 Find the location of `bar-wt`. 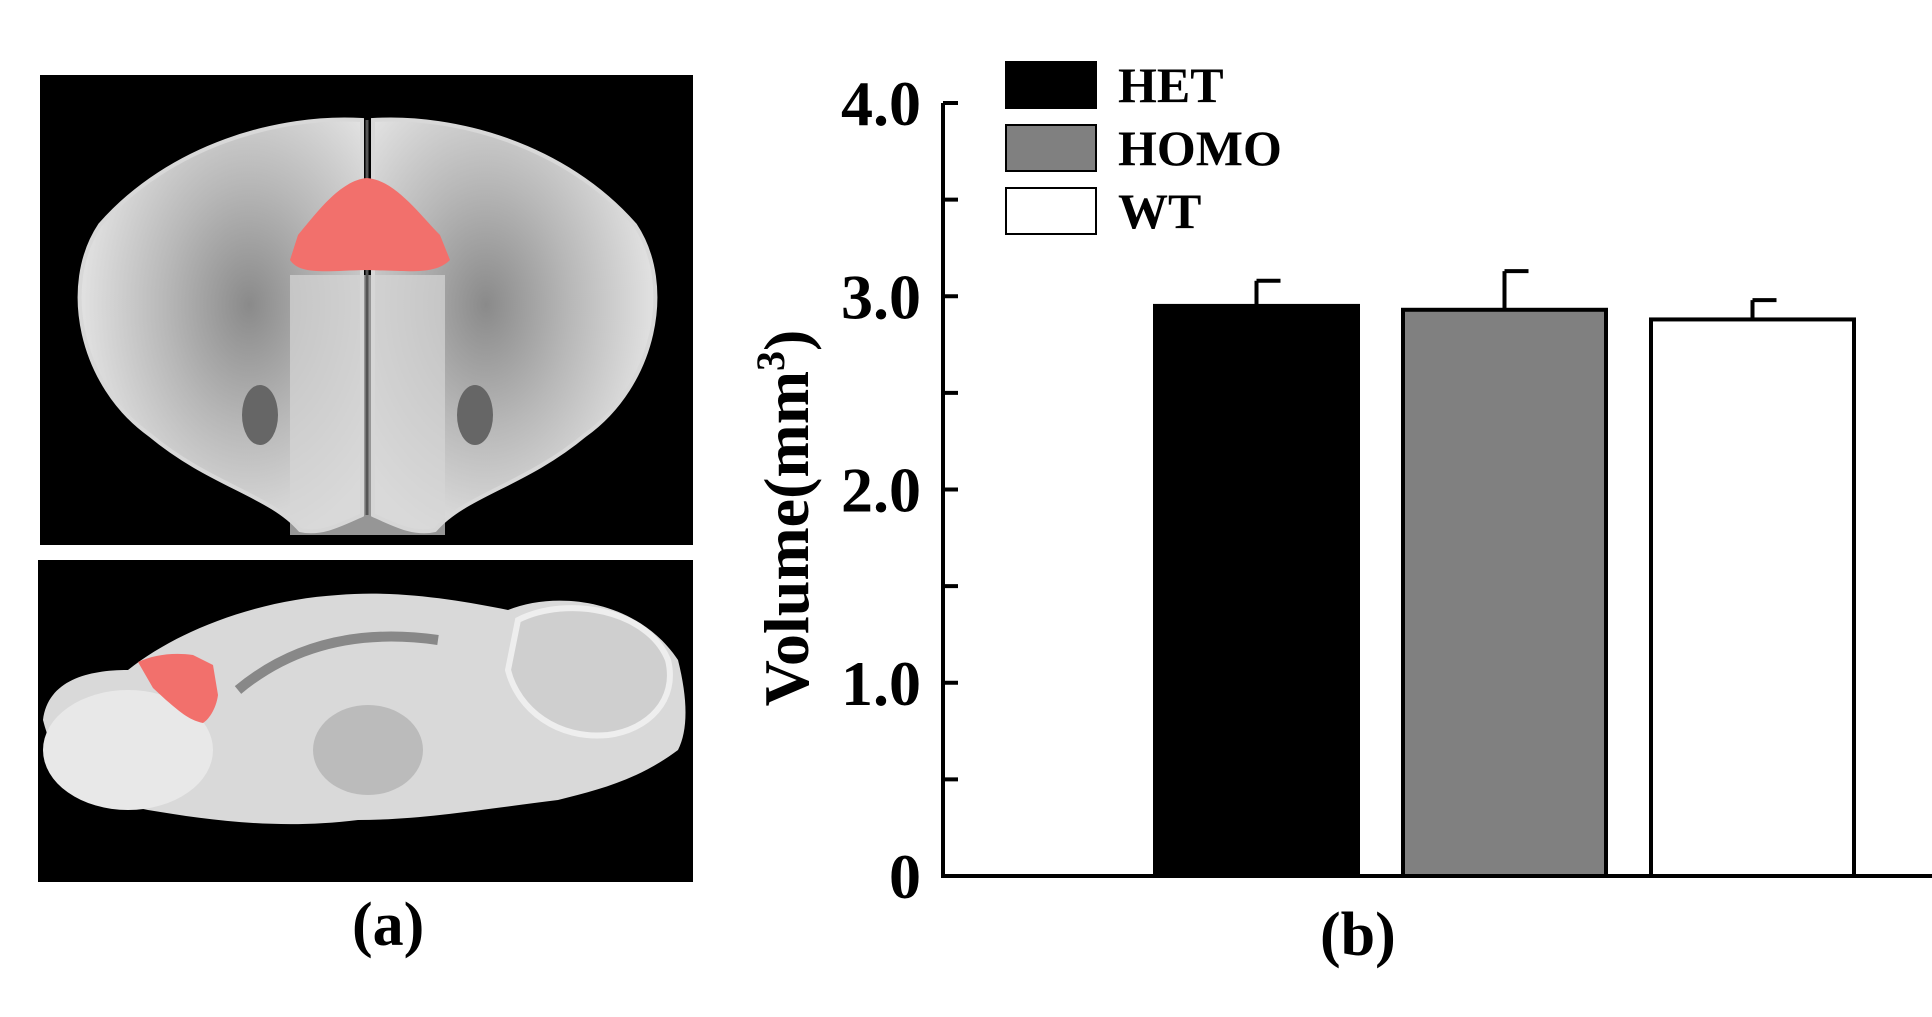

bar-wt is located at coordinates (1752, 597).